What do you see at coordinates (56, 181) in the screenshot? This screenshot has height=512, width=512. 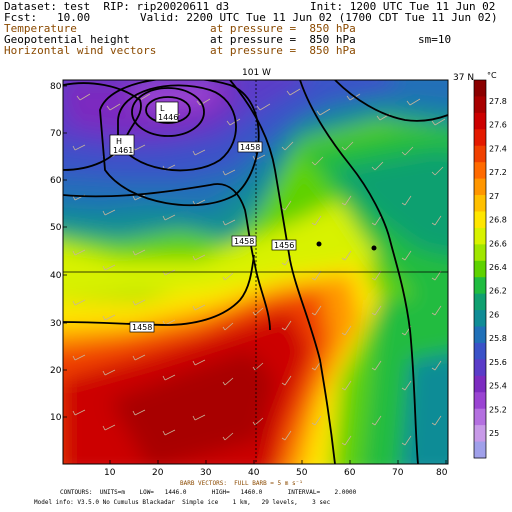 I see `y-tick-label: 60` at bounding box center [56, 181].